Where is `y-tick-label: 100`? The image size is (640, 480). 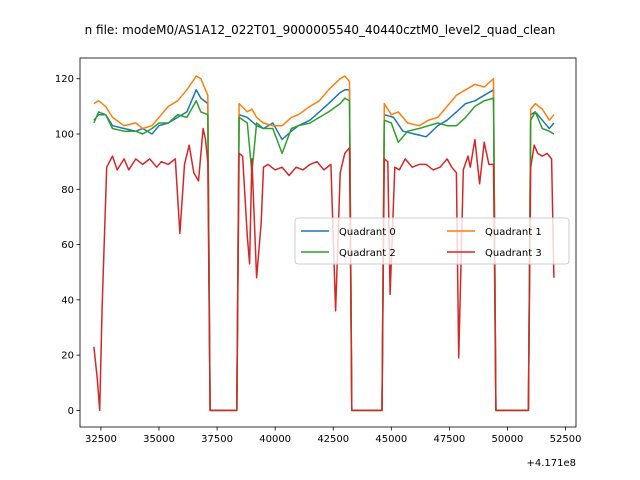
y-tick-label: 100 is located at coordinates (64, 135).